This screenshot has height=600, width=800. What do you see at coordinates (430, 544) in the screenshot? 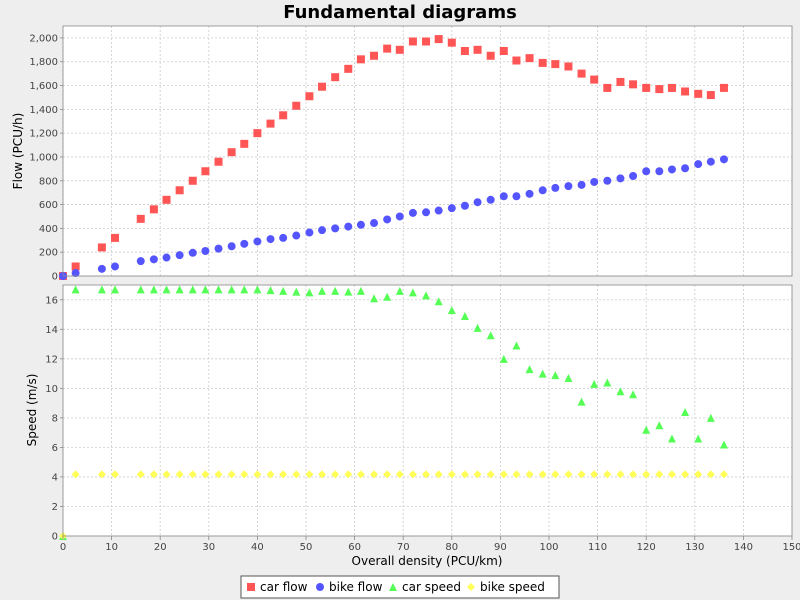
I see `x-ticks: 0 10 20 30 40 50 60 70 80 90 100 110 120 130 140 150` at bounding box center [430, 544].